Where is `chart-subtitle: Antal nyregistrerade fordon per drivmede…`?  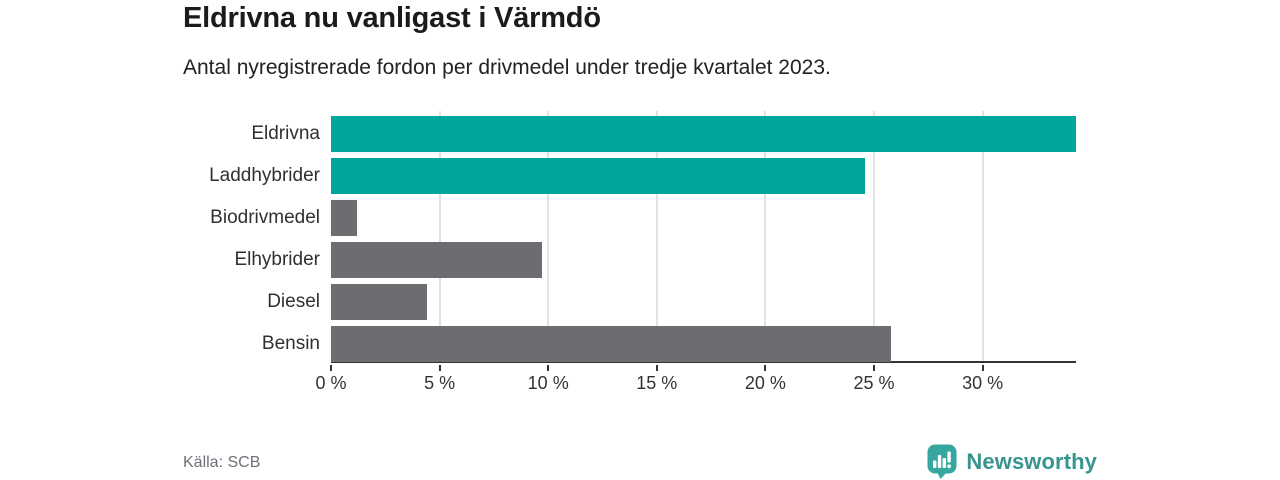
chart-subtitle: Antal nyregistrerade fordon per drivmede… is located at coordinates (507, 67).